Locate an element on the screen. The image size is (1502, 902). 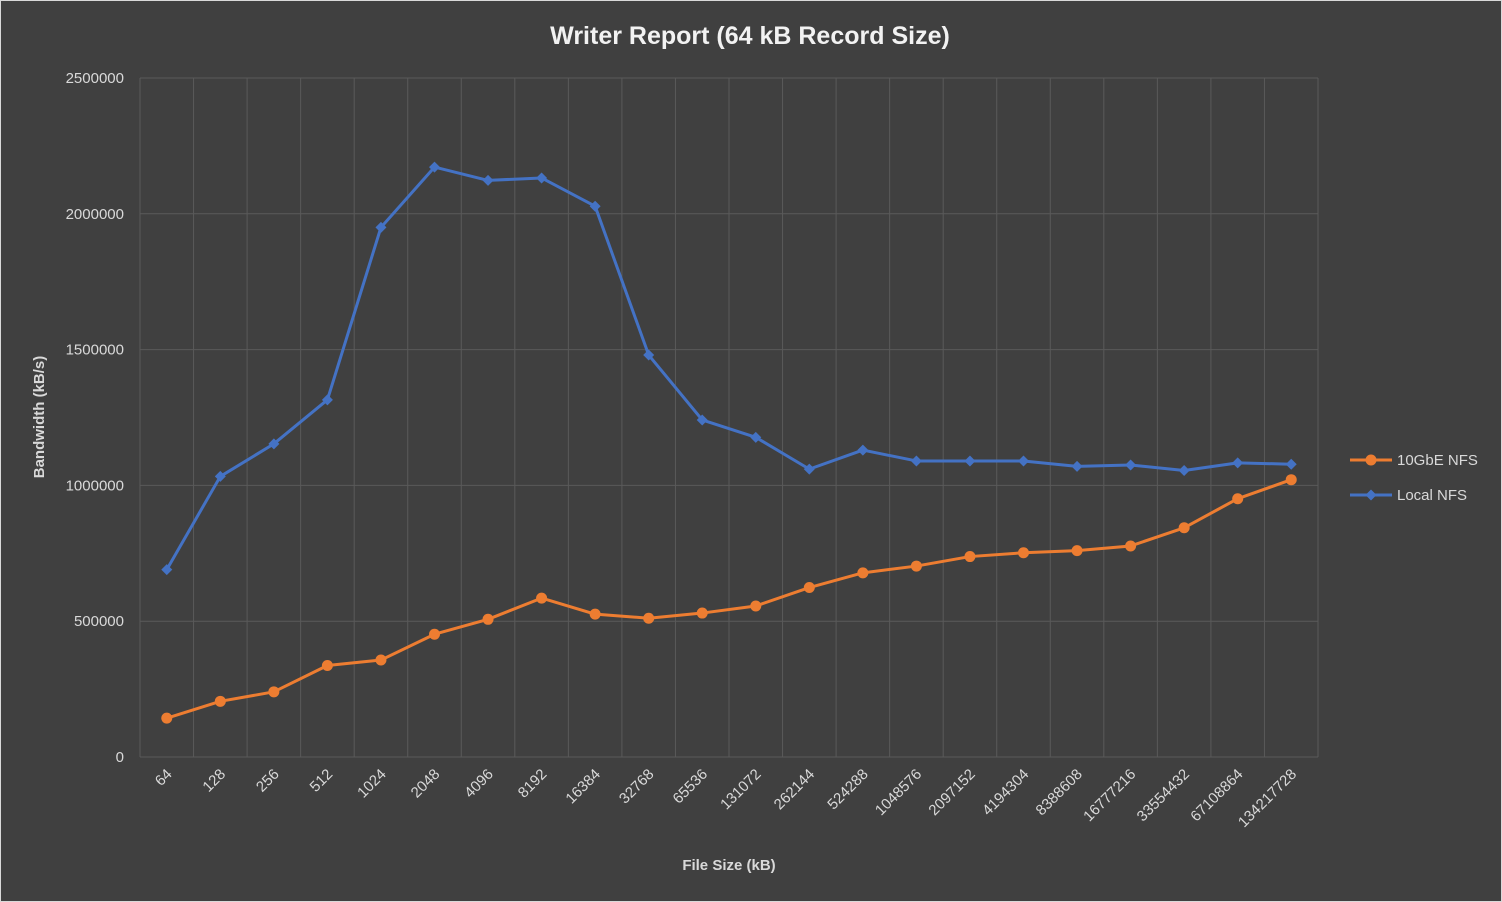
x-tick-label: 4194304 is located at coordinates (1005, 792).